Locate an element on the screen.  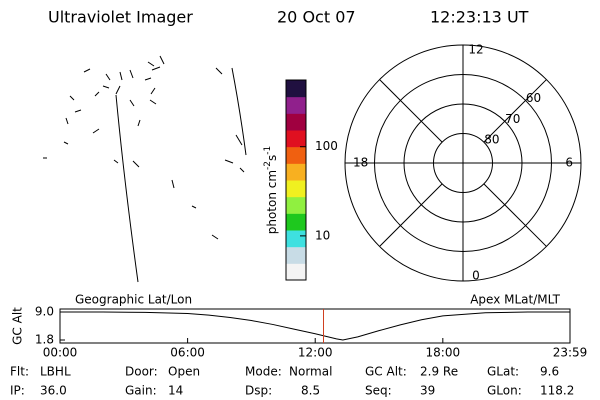
info-label: Mode: is located at coordinates (263, 372).